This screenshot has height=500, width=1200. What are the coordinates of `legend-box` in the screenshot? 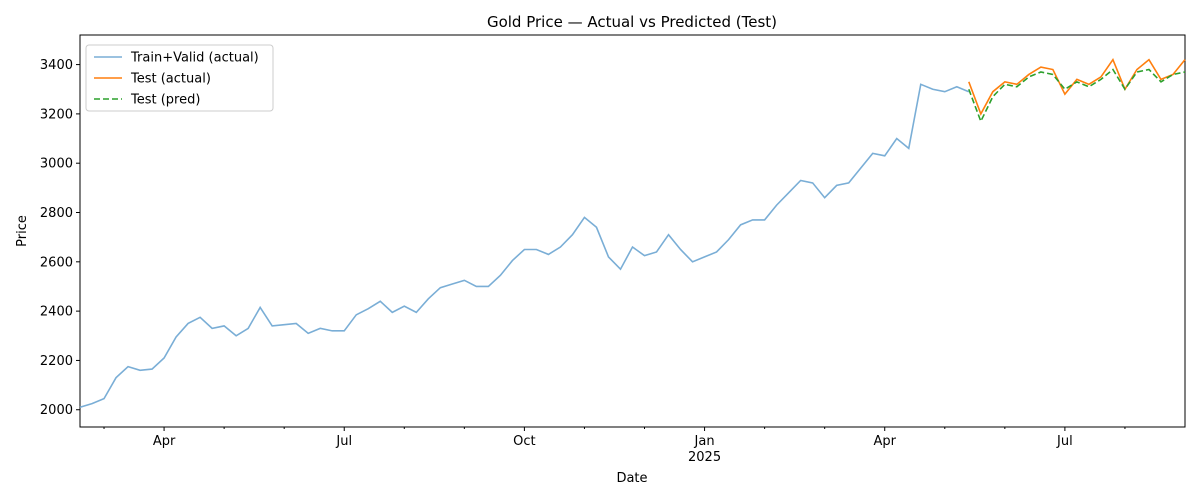 It's located at (179, 78).